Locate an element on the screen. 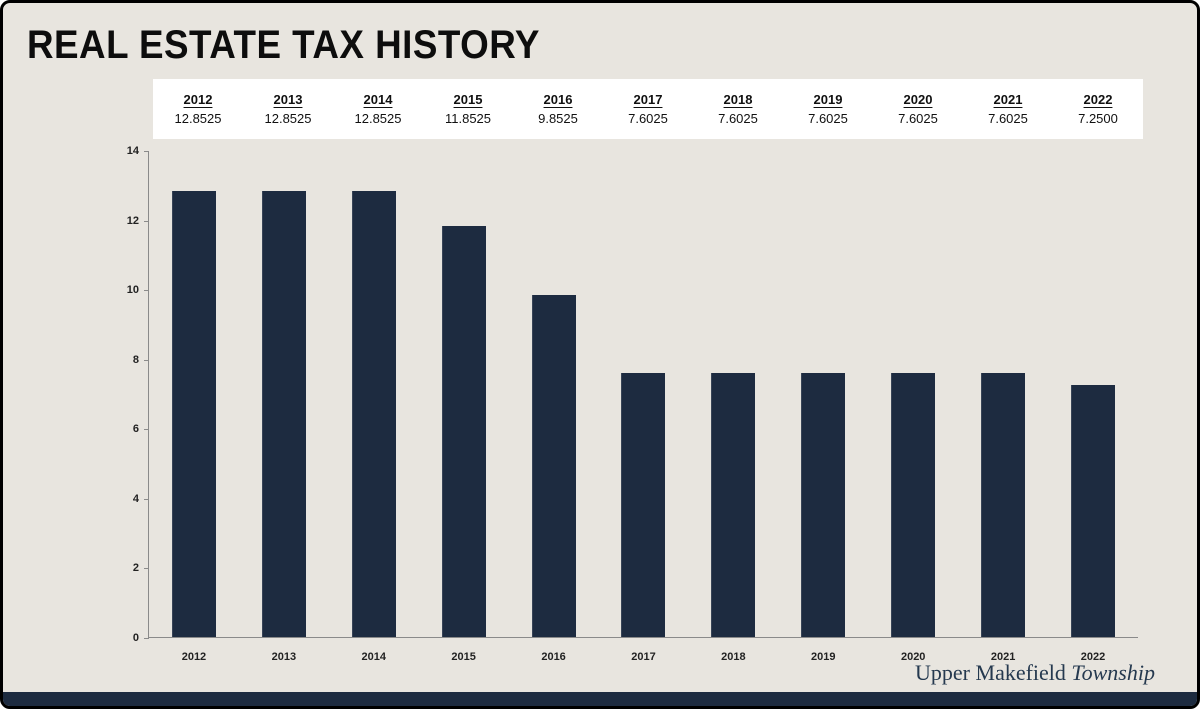 This screenshot has height=709, width=1200. bar-2018 is located at coordinates (733, 505).